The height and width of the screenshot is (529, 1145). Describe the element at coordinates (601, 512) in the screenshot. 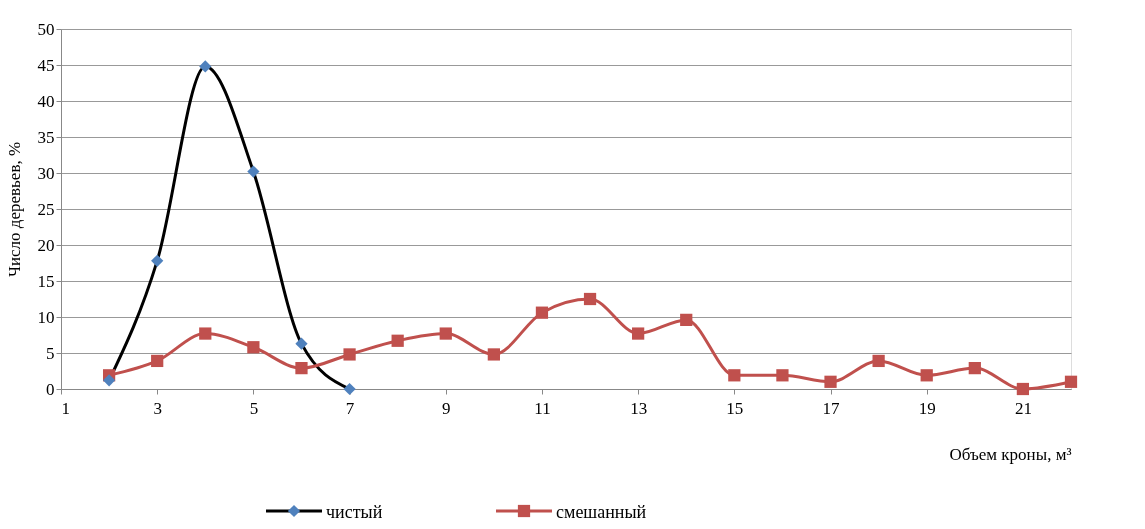

I see `legend-label: смешанный` at that location.